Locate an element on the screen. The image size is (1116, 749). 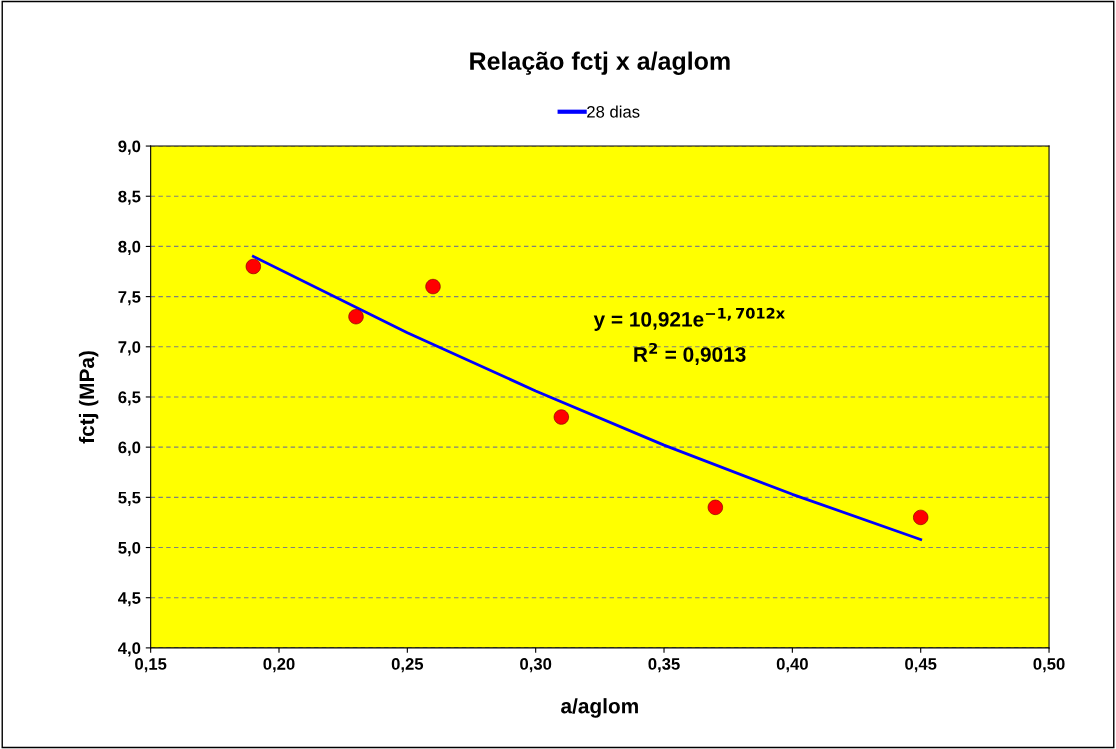
chart-title: Relação fctj x a/aglom is located at coordinates (600, 63).